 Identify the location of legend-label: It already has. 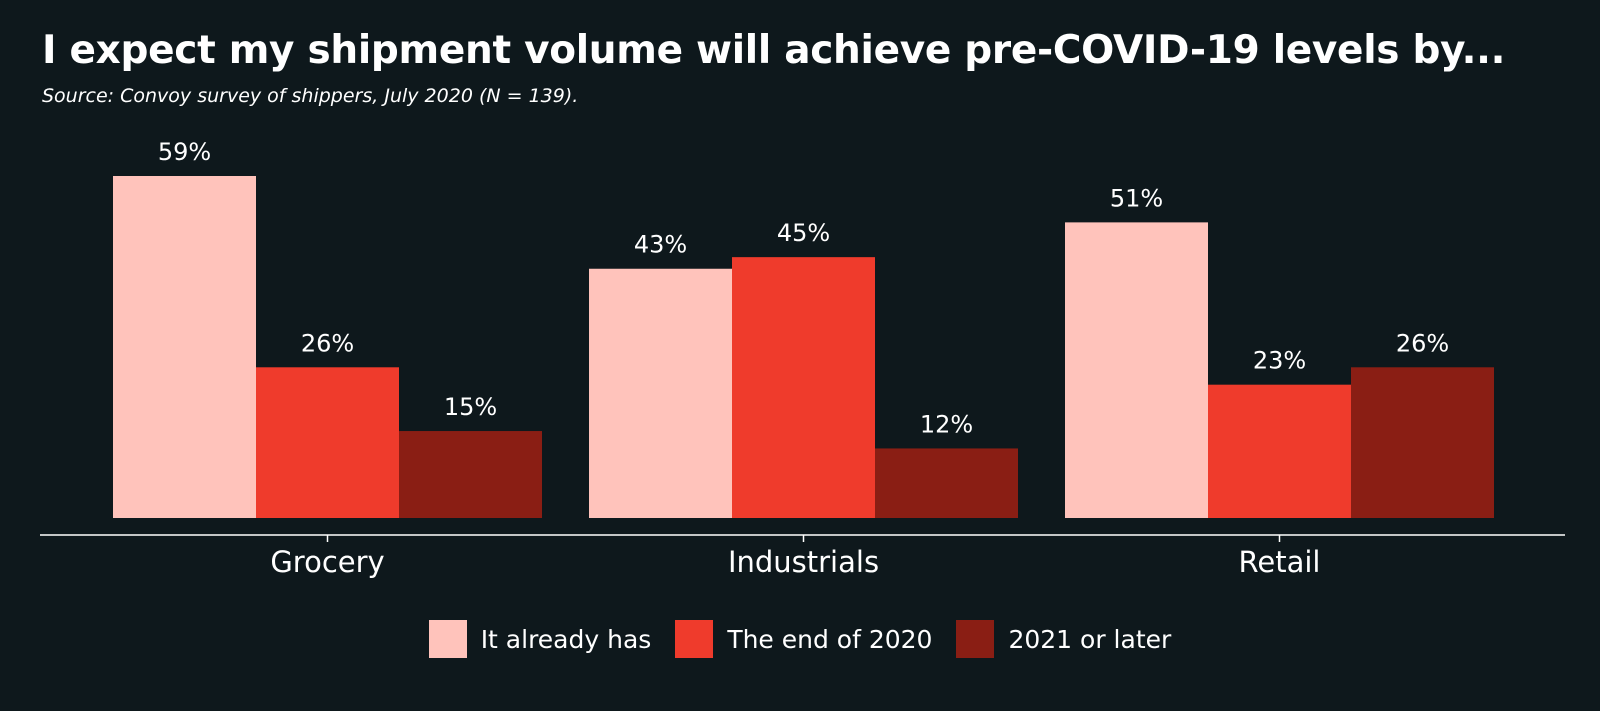
(566, 639).